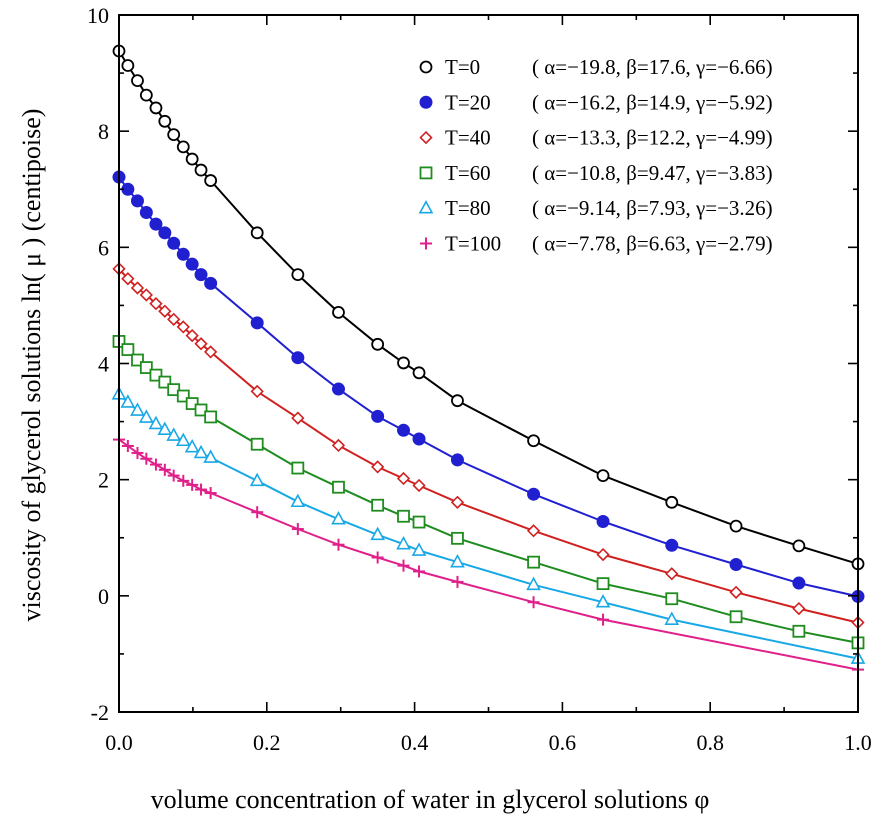 This screenshot has height=825, width=878. Describe the element at coordinates (652, 244) in the screenshot. I see `legend-params: ( α=−7.78, β=6.63, γ=−2.79)` at that location.